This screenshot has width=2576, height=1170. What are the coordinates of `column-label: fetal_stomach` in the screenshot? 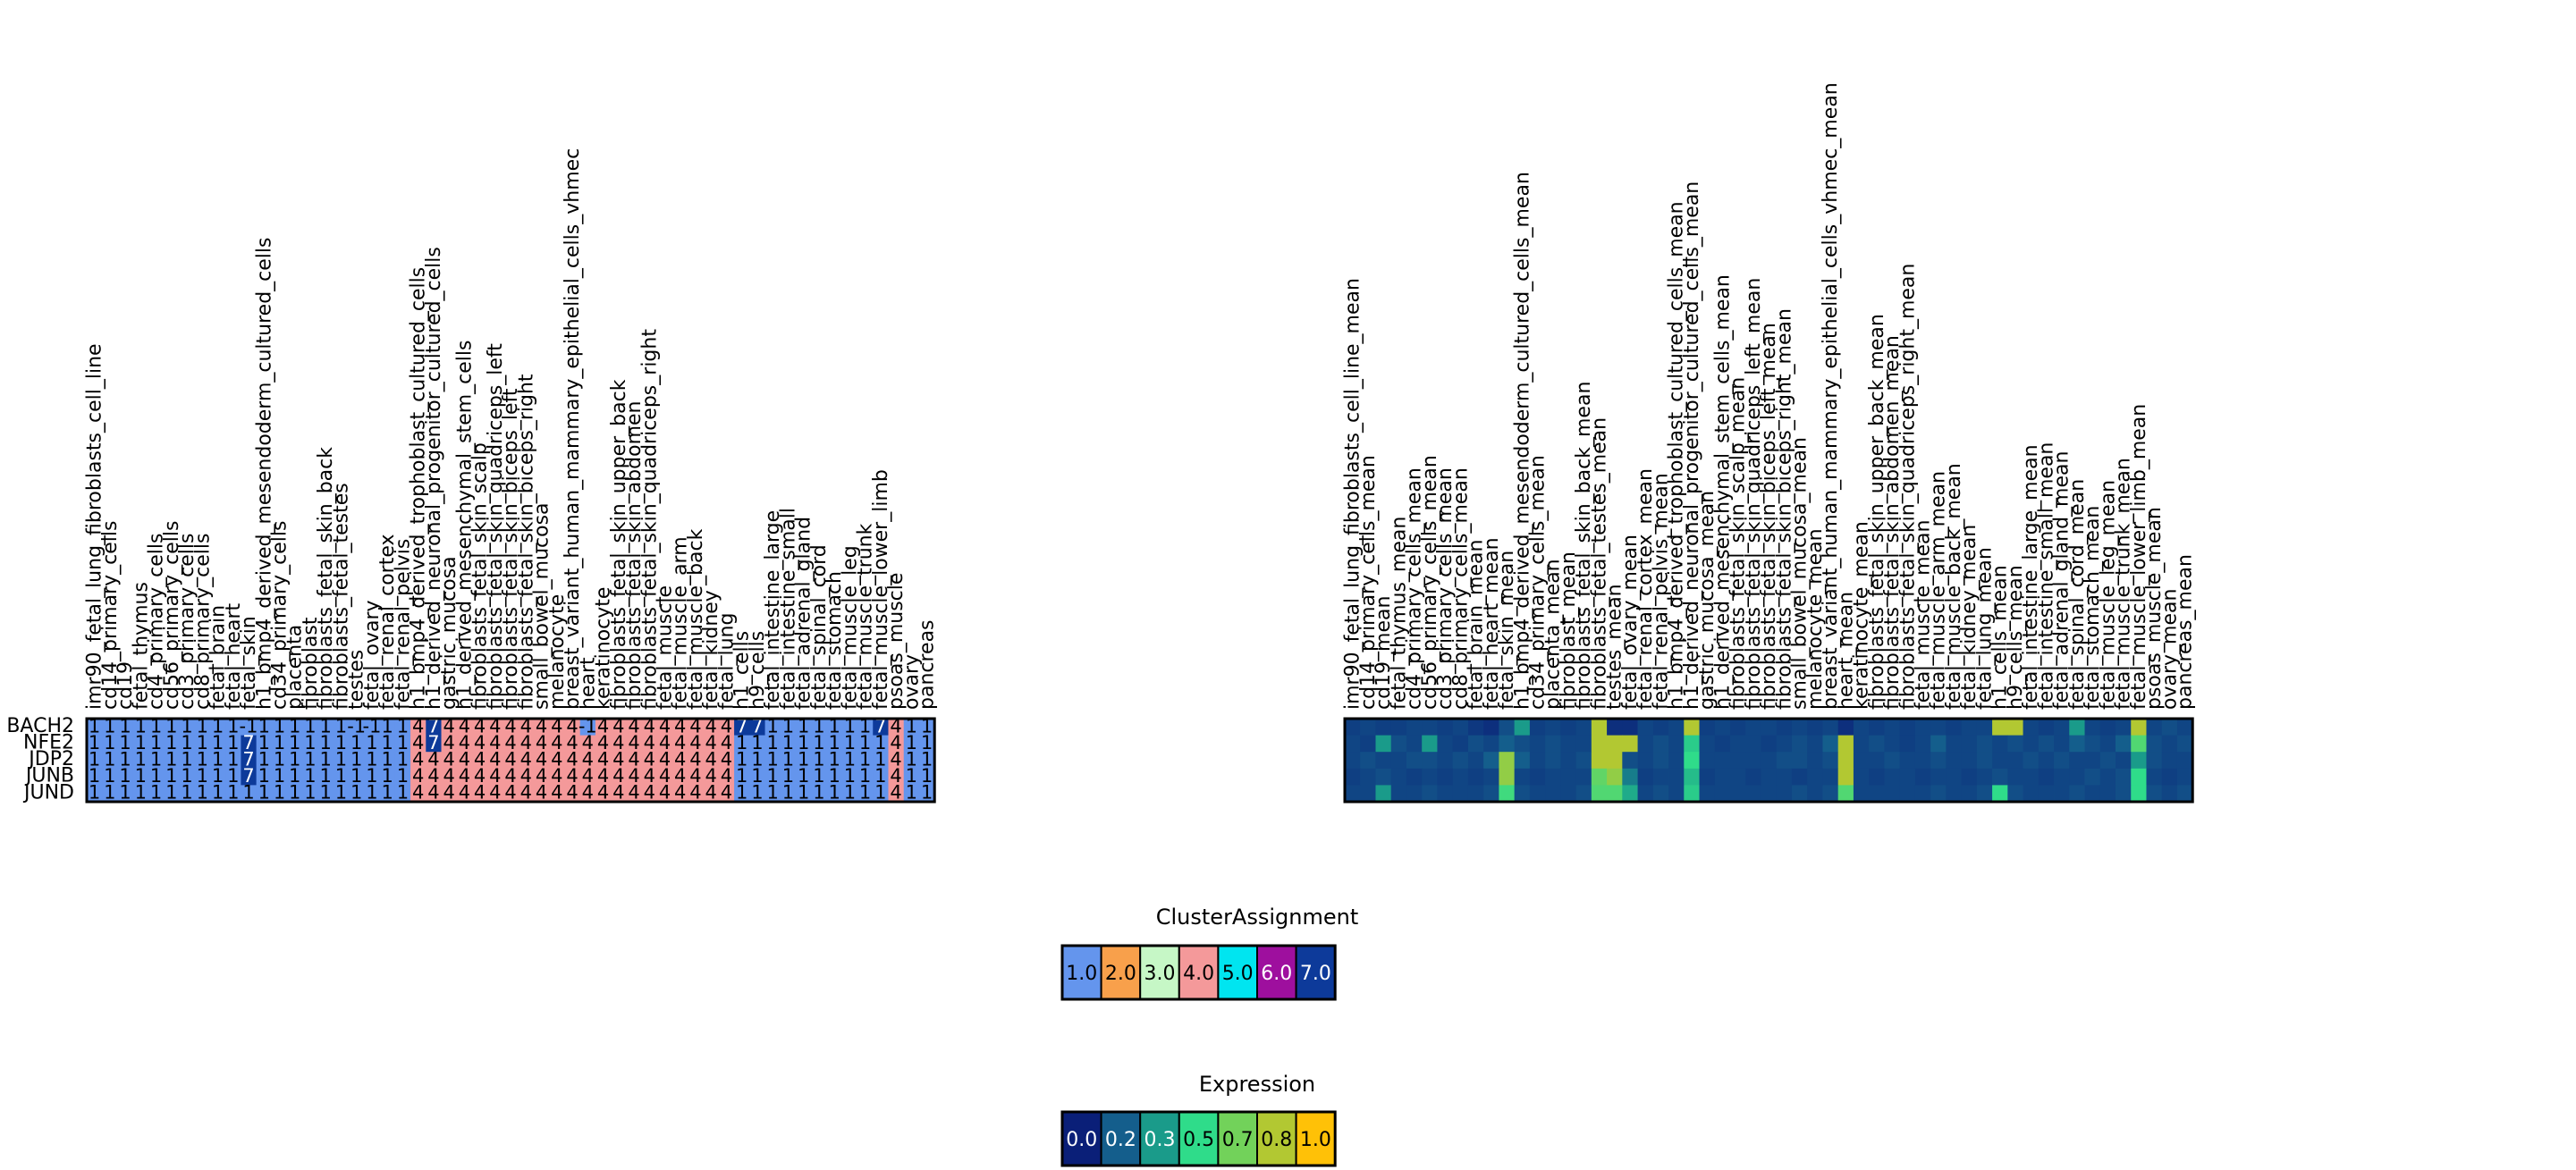 It's located at (834, 640).